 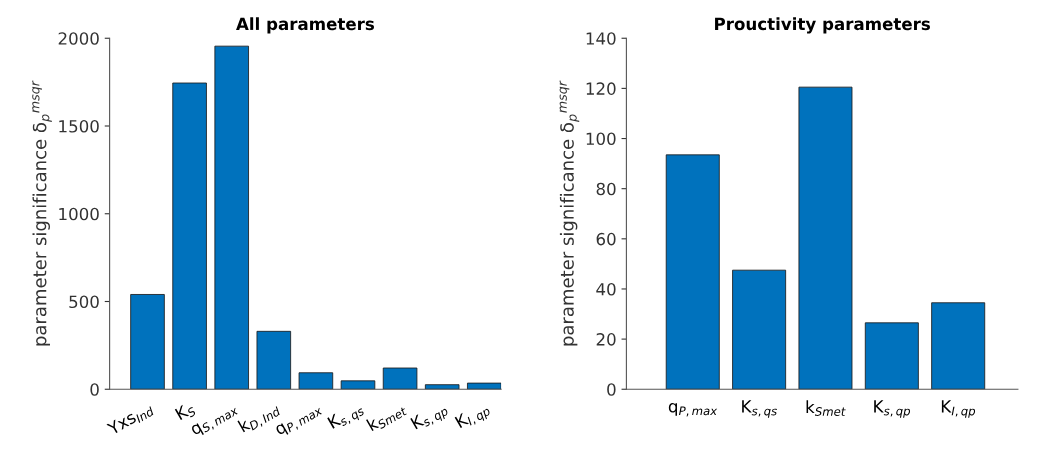 I want to click on chart-title: All parameters, so click(x=305, y=25).